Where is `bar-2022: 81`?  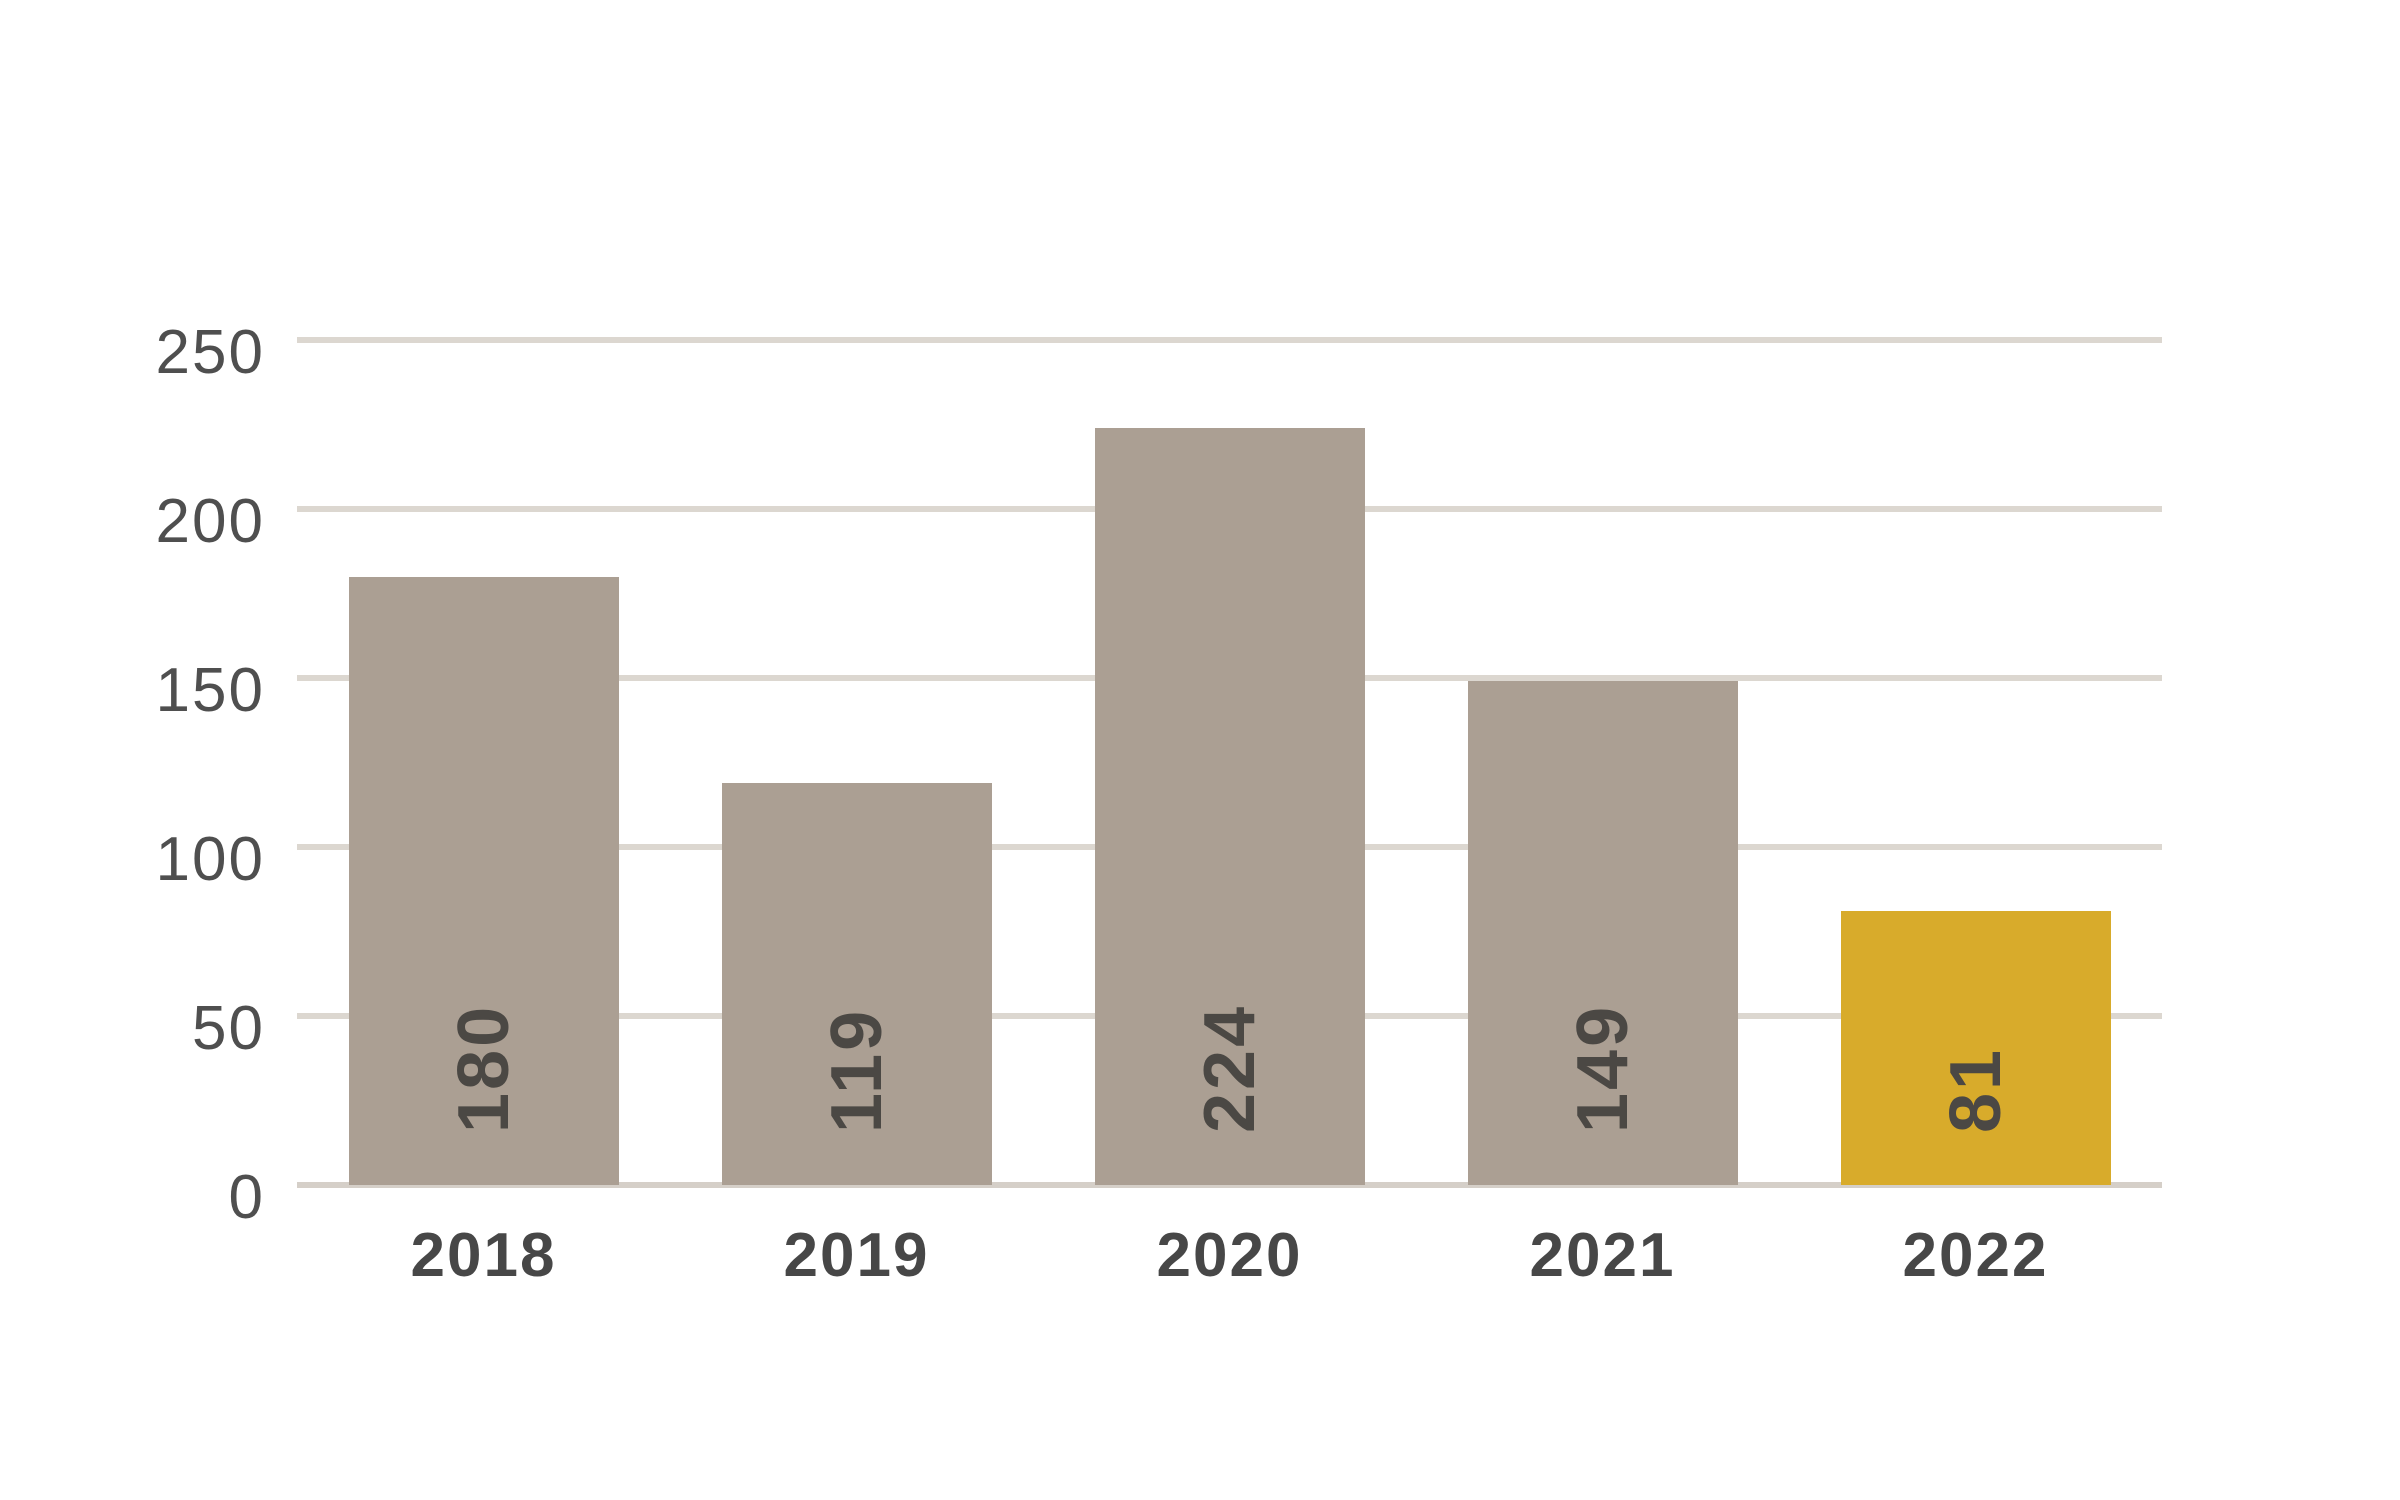
bar-2022: 81 is located at coordinates (1975, 1048).